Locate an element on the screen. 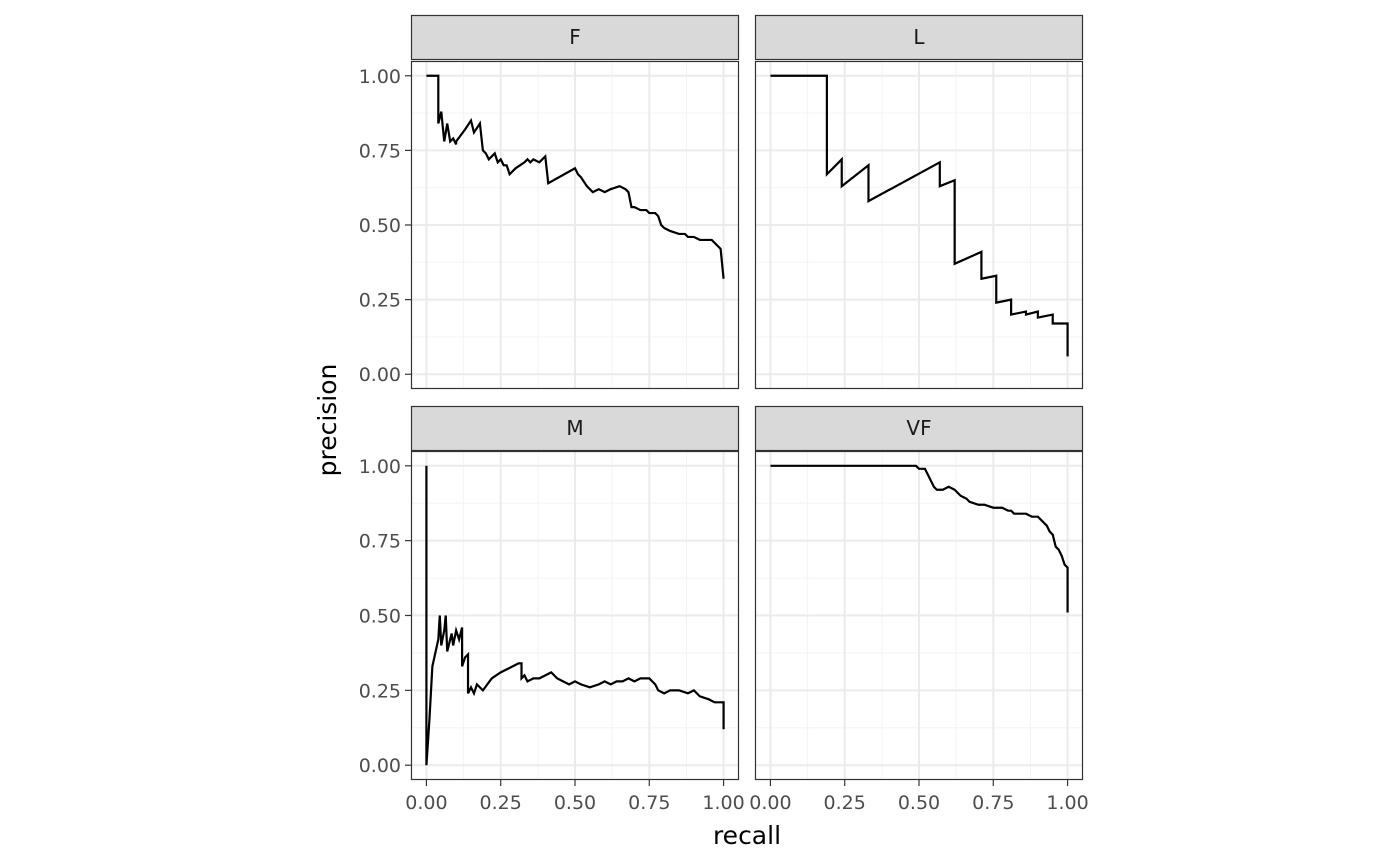 Image resolution: width=1400 pixels, height=866 pixels. pr-curve-l is located at coordinates (919, 215).